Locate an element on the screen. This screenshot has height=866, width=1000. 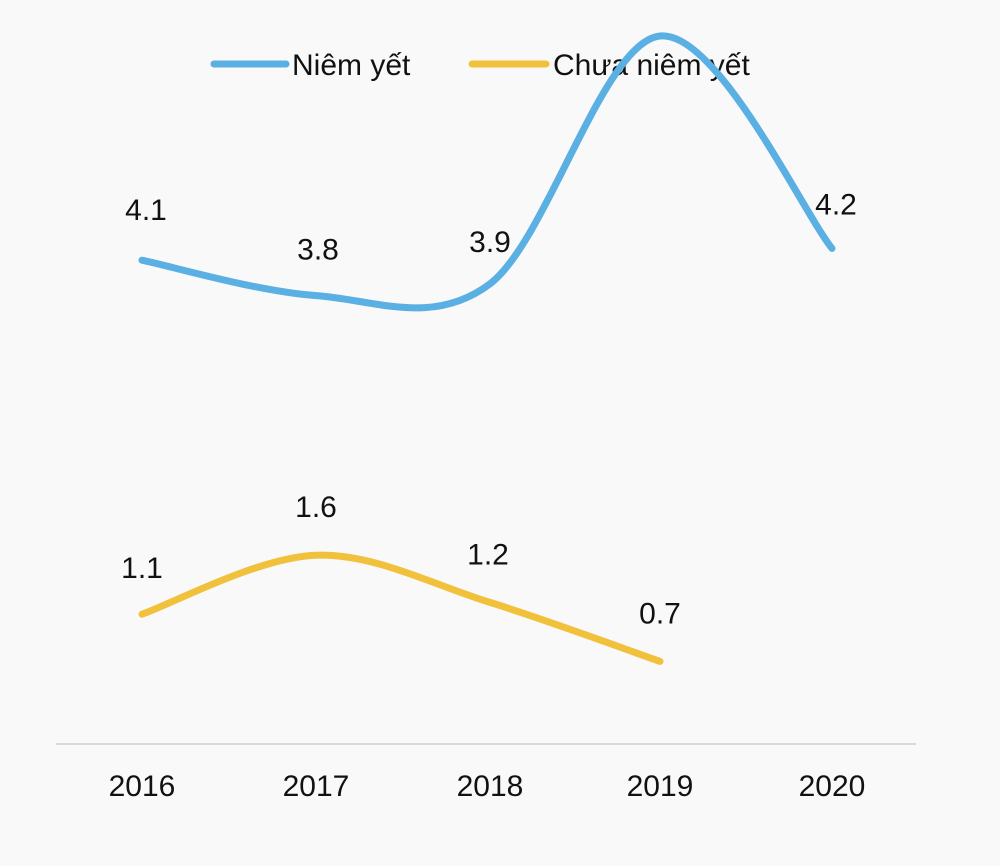
data-label-s1-2017: 3.8 is located at coordinates (318, 250).